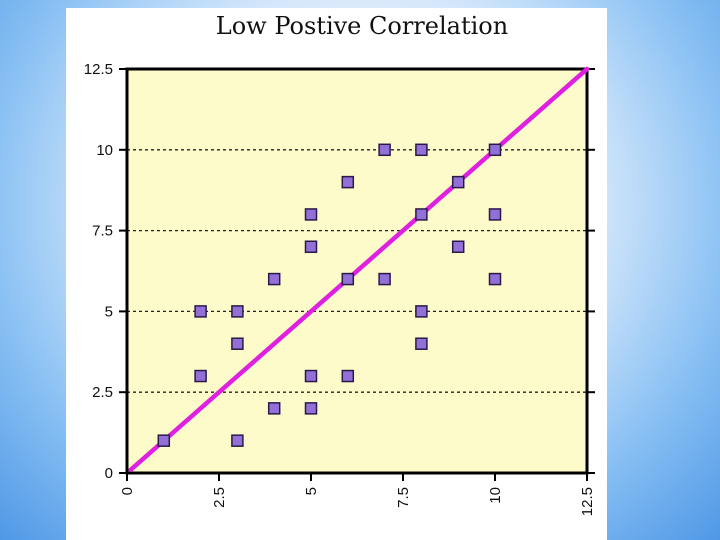 Image resolution: width=720 pixels, height=540 pixels. I want to click on y-tick-label-5: 12.5, so click(98, 69).